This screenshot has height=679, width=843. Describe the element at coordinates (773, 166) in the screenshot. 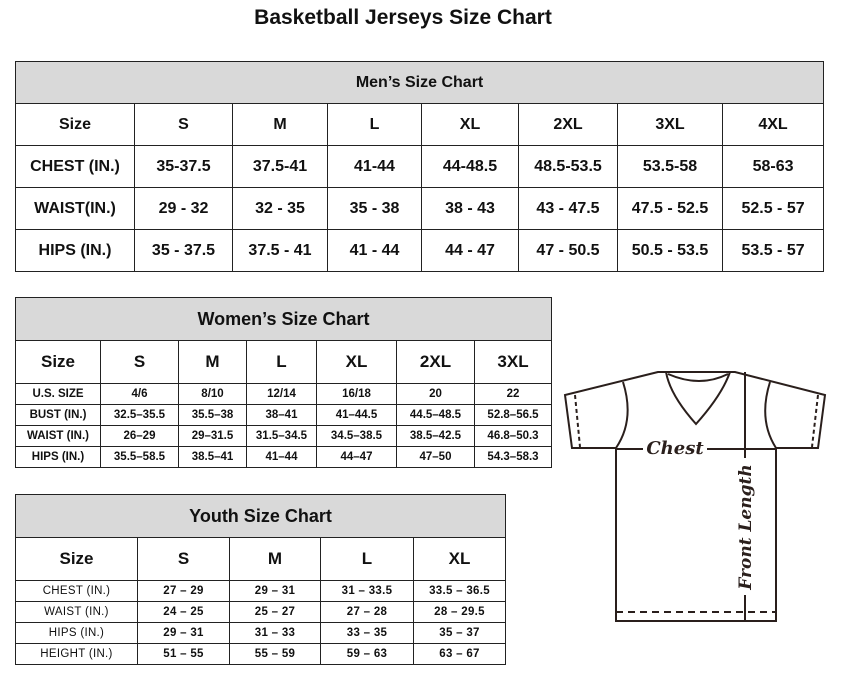

I see `cell: 58-63` at that location.